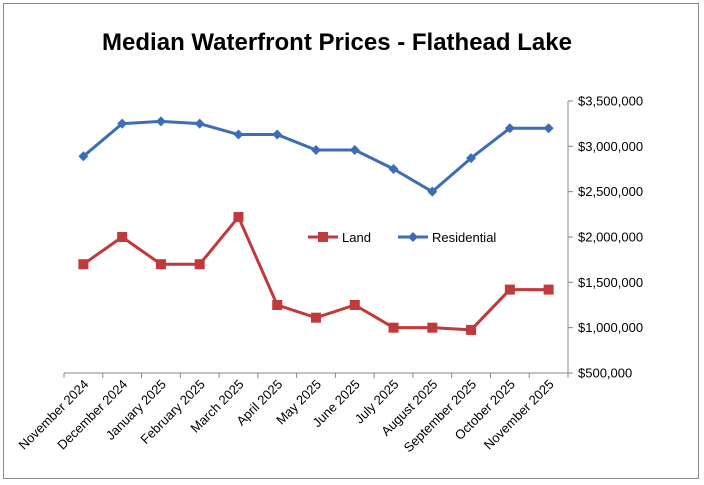 This screenshot has height=485, width=704. I want to click on y-tick-label: $500,000, so click(605, 373).